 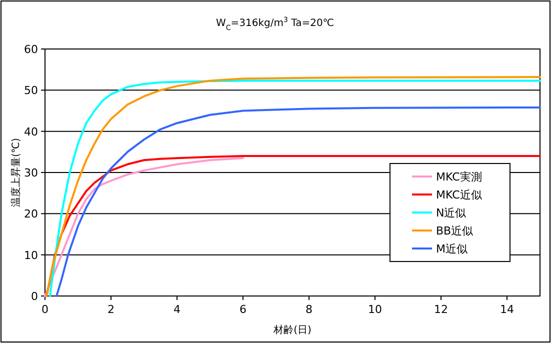 I want to click on chart-title: W$_{C}$=316kg/m$^{3}$ Ta=20℃, so click(x=275, y=24).